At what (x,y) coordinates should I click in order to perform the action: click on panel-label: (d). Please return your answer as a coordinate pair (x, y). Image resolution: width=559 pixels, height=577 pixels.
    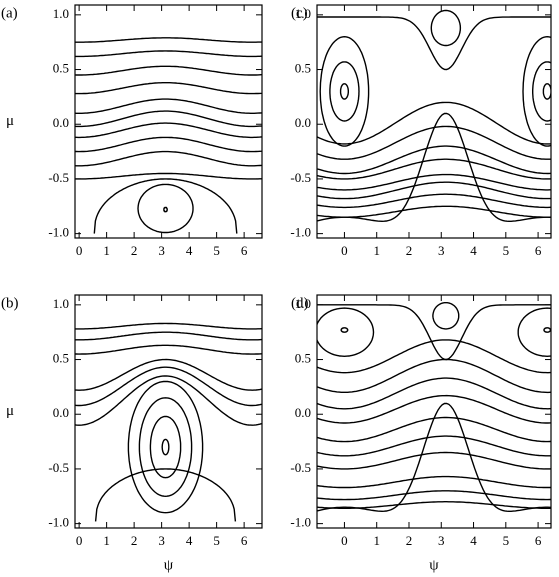
    Looking at the image, I should click on (300, 303).